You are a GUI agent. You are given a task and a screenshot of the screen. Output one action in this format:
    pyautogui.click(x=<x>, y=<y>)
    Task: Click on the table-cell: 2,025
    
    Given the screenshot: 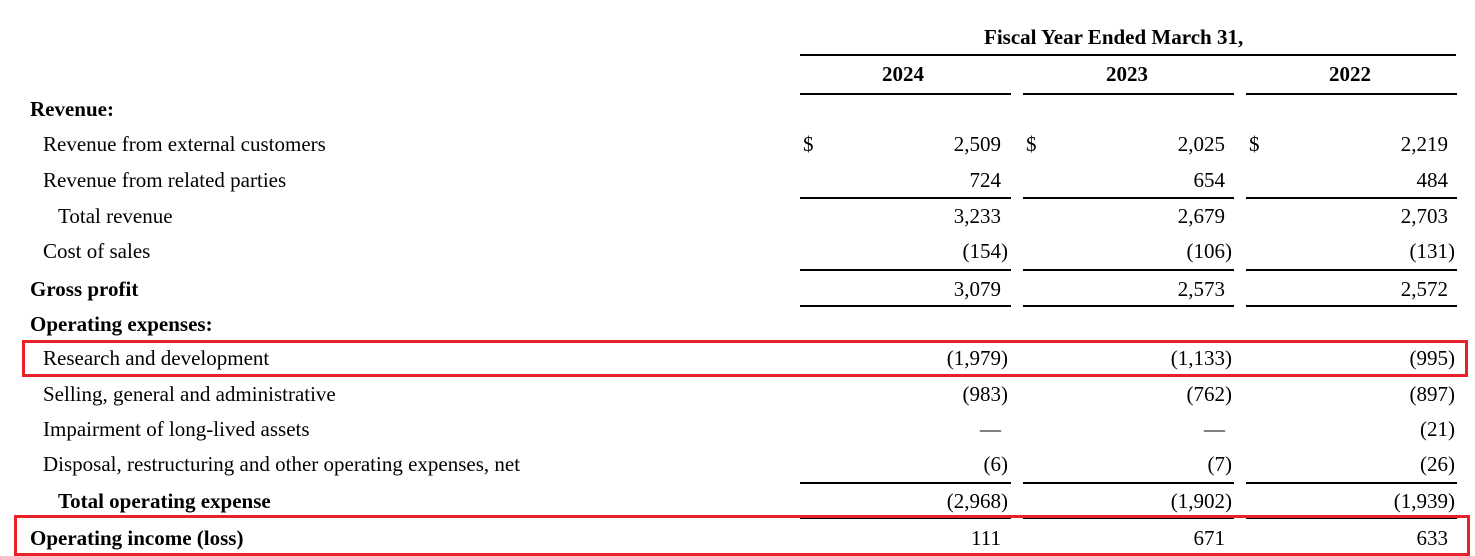 What is the action you would take?
    pyautogui.click(x=1201, y=144)
    